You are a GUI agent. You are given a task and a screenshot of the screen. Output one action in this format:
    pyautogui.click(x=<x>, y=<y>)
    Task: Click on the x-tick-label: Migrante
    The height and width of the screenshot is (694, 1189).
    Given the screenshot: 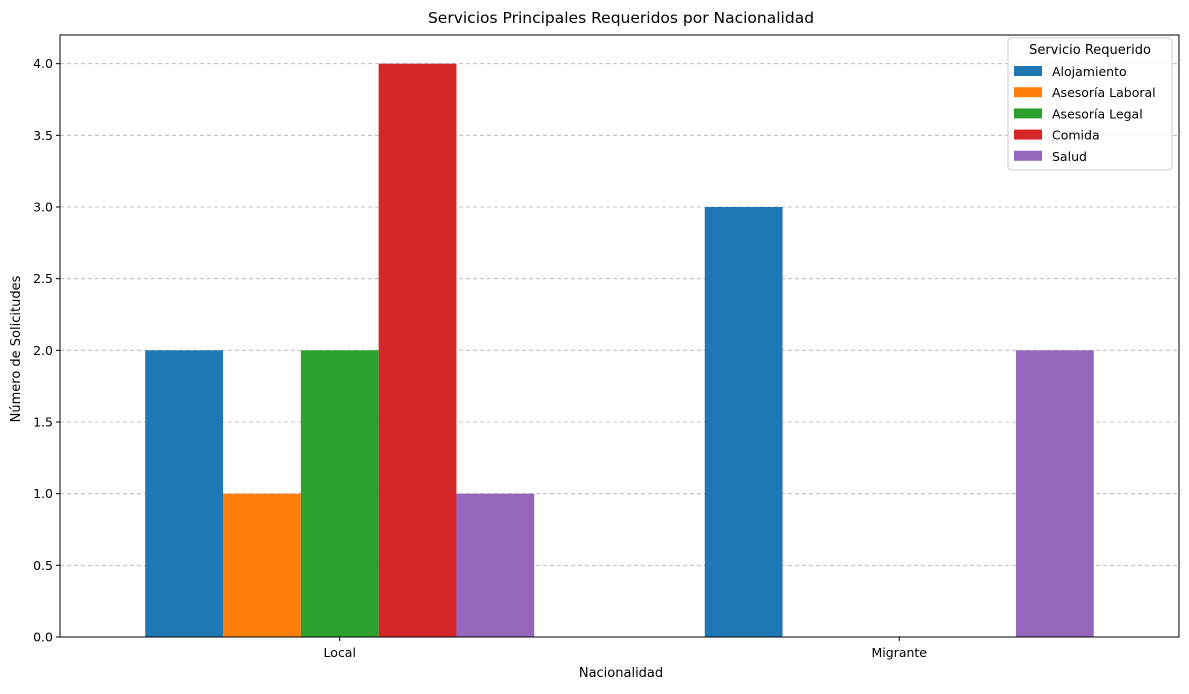 What is the action you would take?
    pyautogui.click(x=899, y=652)
    